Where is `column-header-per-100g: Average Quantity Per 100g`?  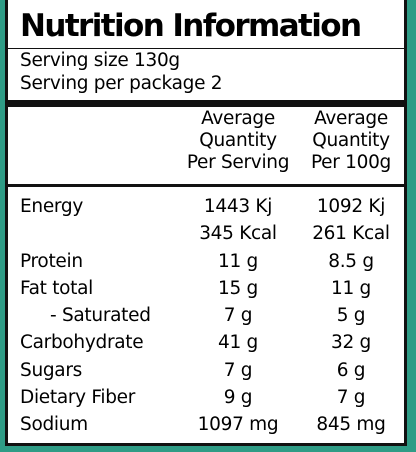 column-header-per-100g: Average Quantity Per 100g is located at coordinates (351, 141).